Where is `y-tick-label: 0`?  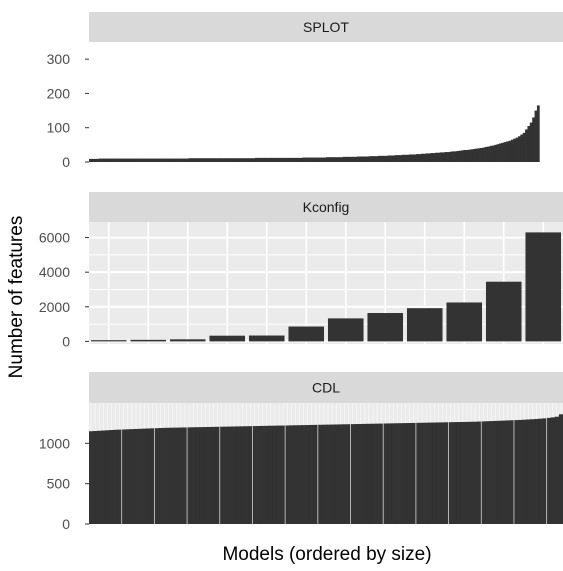 y-tick-label: 0 is located at coordinates (66, 162).